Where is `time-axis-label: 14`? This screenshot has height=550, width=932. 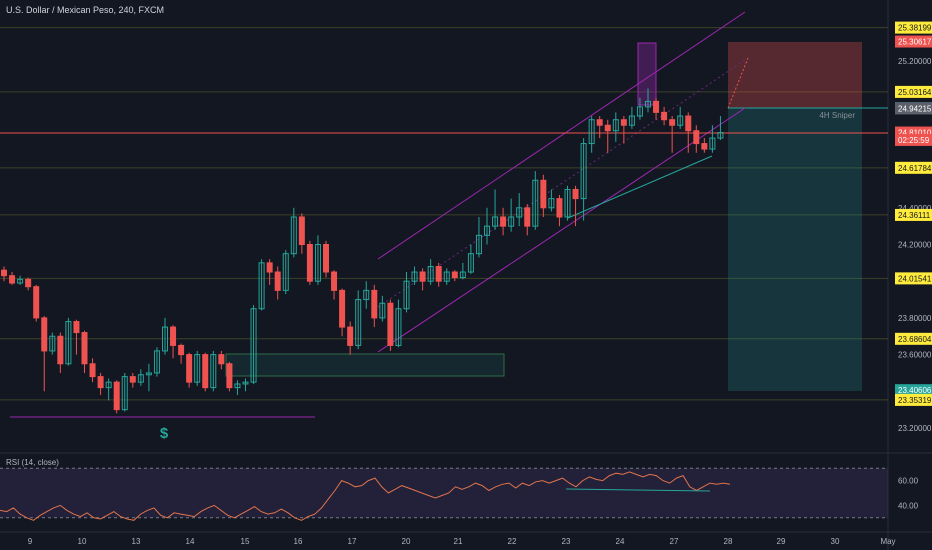 time-axis-label: 14 is located at coordinates (190, 541).